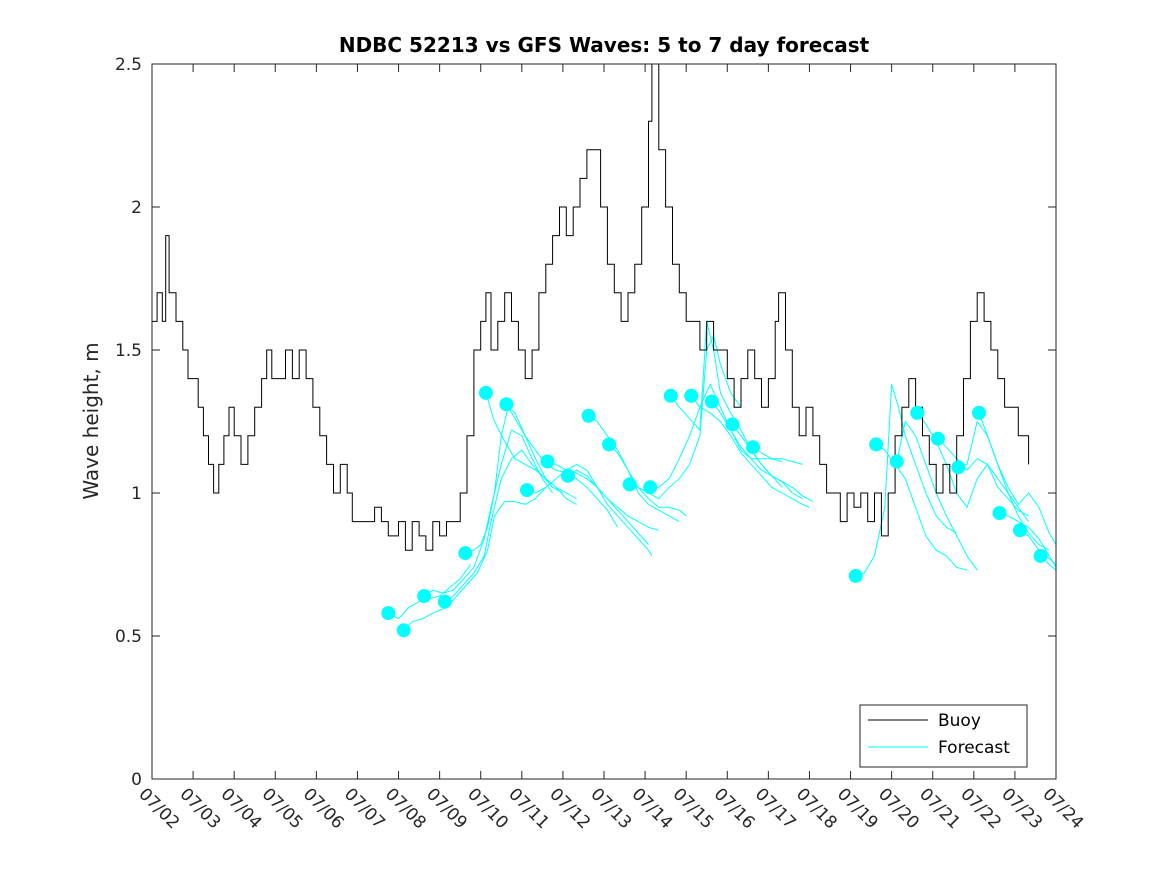 The image size is (1167, 875). What do you see at coordinates (959, 721) in the screenshot?
I see `legend-buoy-label: Buoy` at bounding box center [959, 721].